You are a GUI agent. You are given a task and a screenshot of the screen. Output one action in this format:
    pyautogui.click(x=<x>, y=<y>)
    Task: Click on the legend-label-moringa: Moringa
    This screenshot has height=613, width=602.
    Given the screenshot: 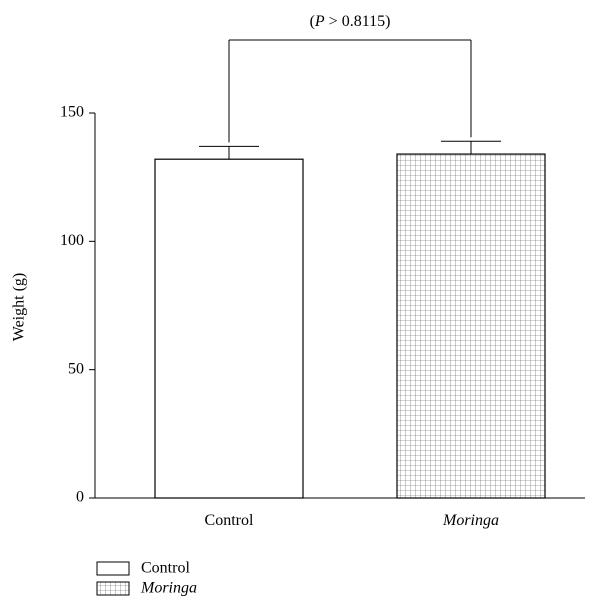 What is the action you would take?
    pyautogui.click(x=168, y=588)
    